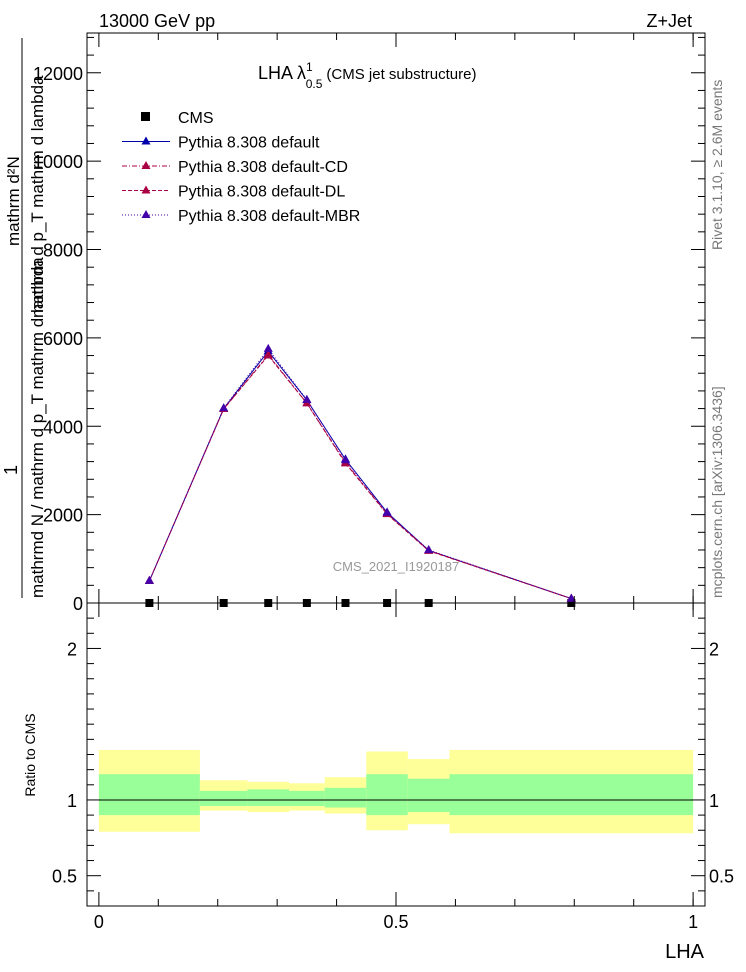 This screenshot has height=972, width=746. What do you see at coordinates (30, 754) in the screenshot?
I see `ratio-y-label: Ratio to CMS` at bounding box center [30, 754].